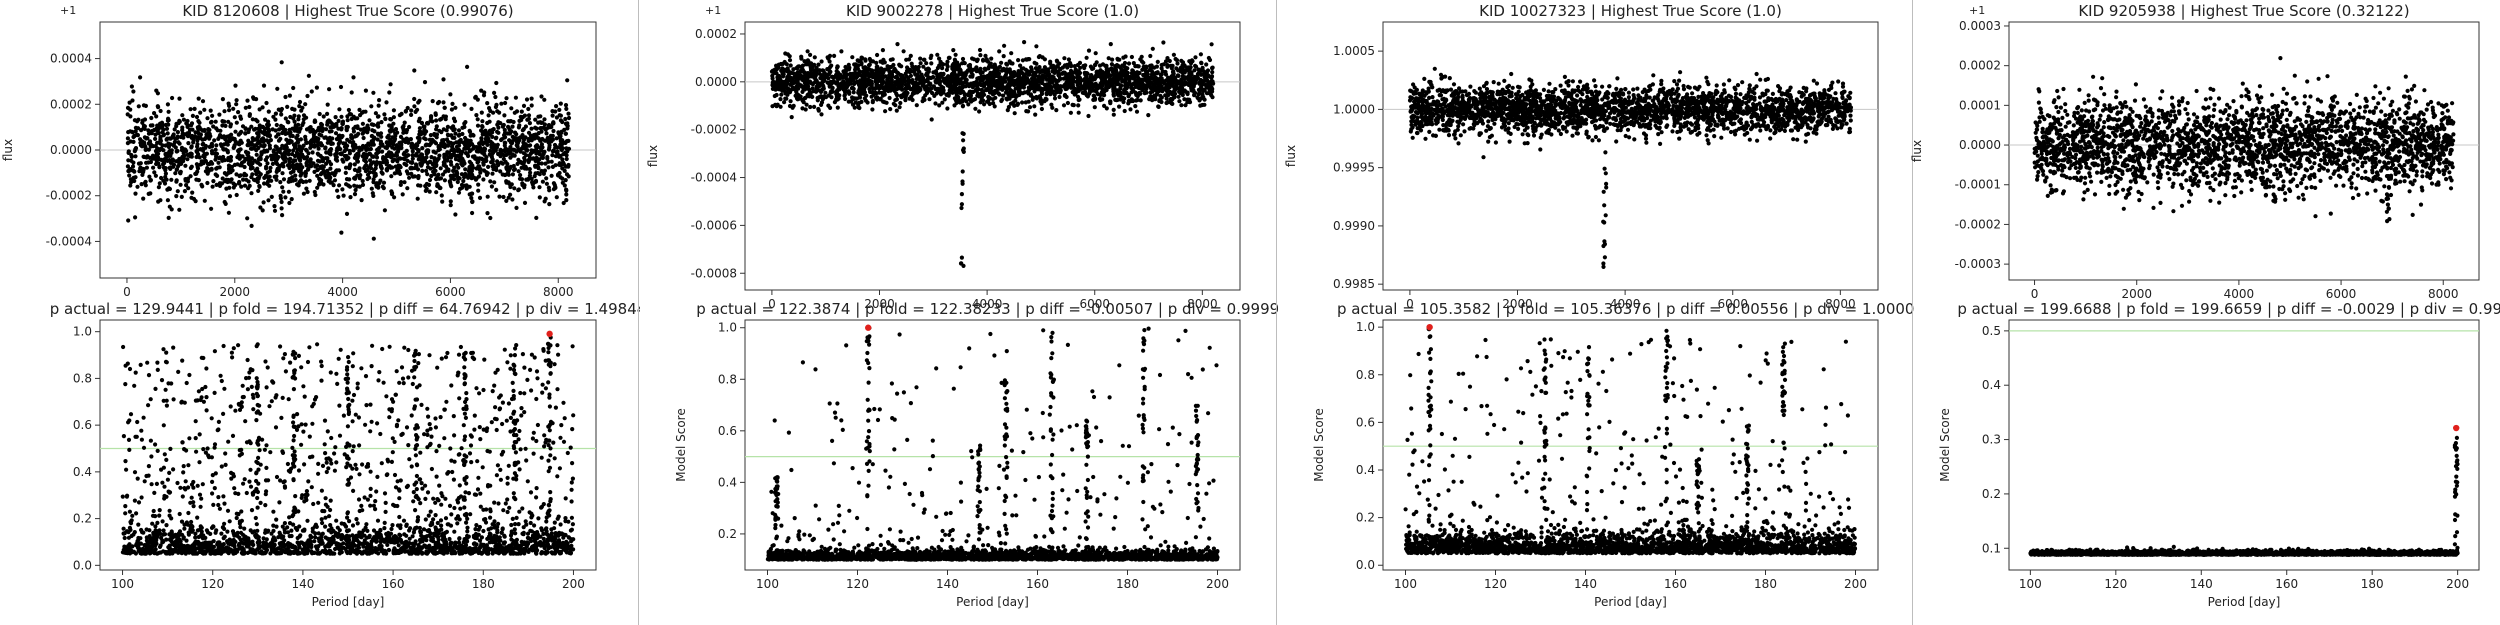 This screenshot has height=625, width=2500. I want to click on lightcurve-y-tick-label: -0.0004, so click(69, 241).